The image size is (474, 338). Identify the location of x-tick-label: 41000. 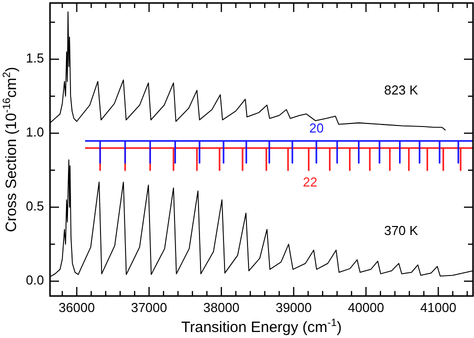
(438, 307).